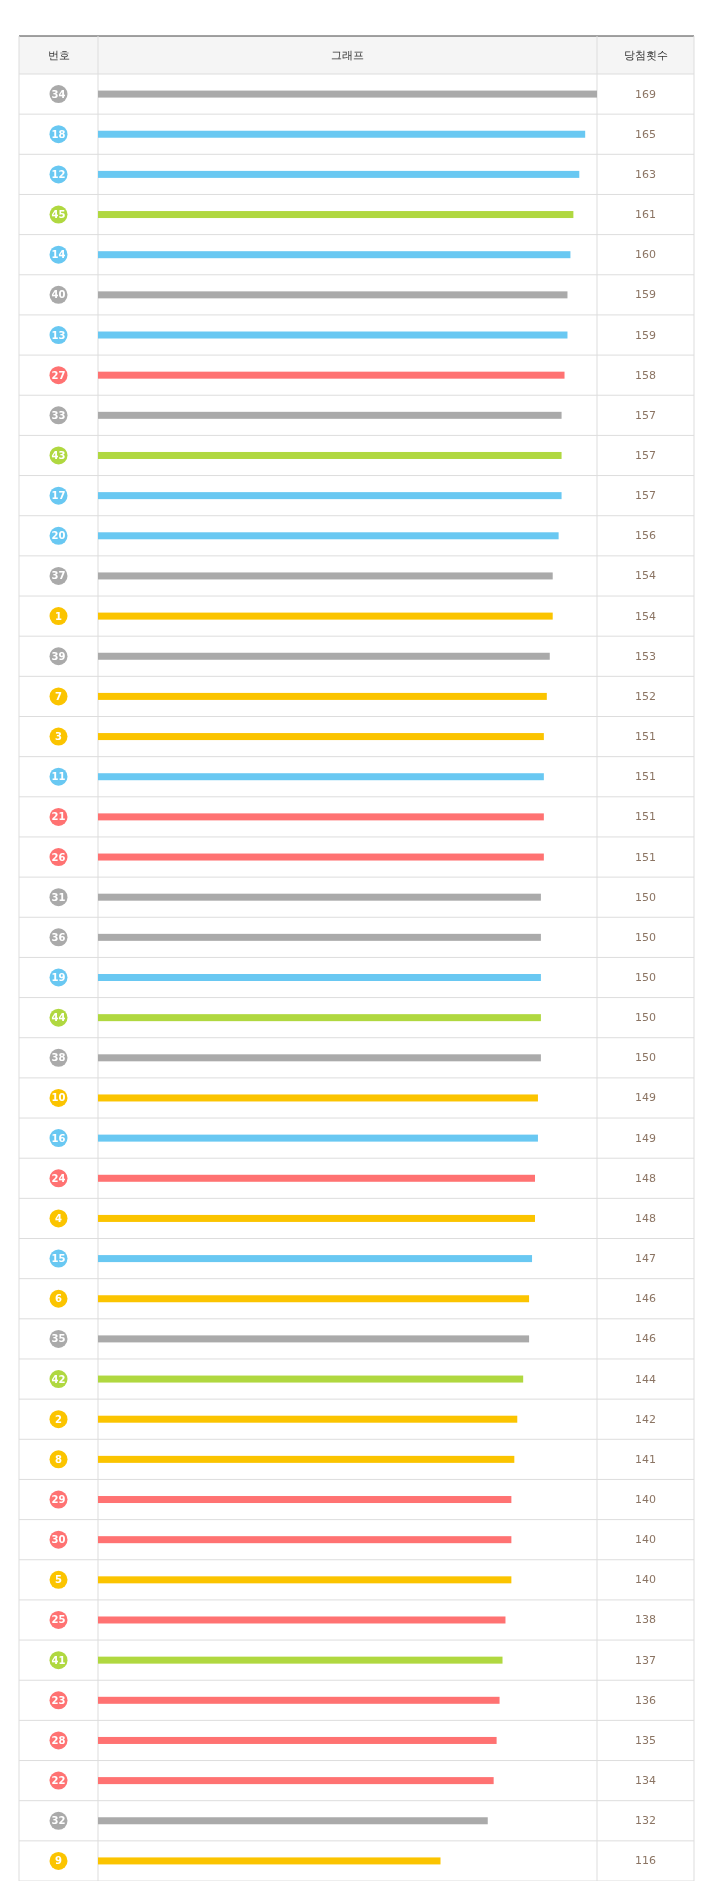  I want to click on y-tick-label: 16, so click(58, 1138).